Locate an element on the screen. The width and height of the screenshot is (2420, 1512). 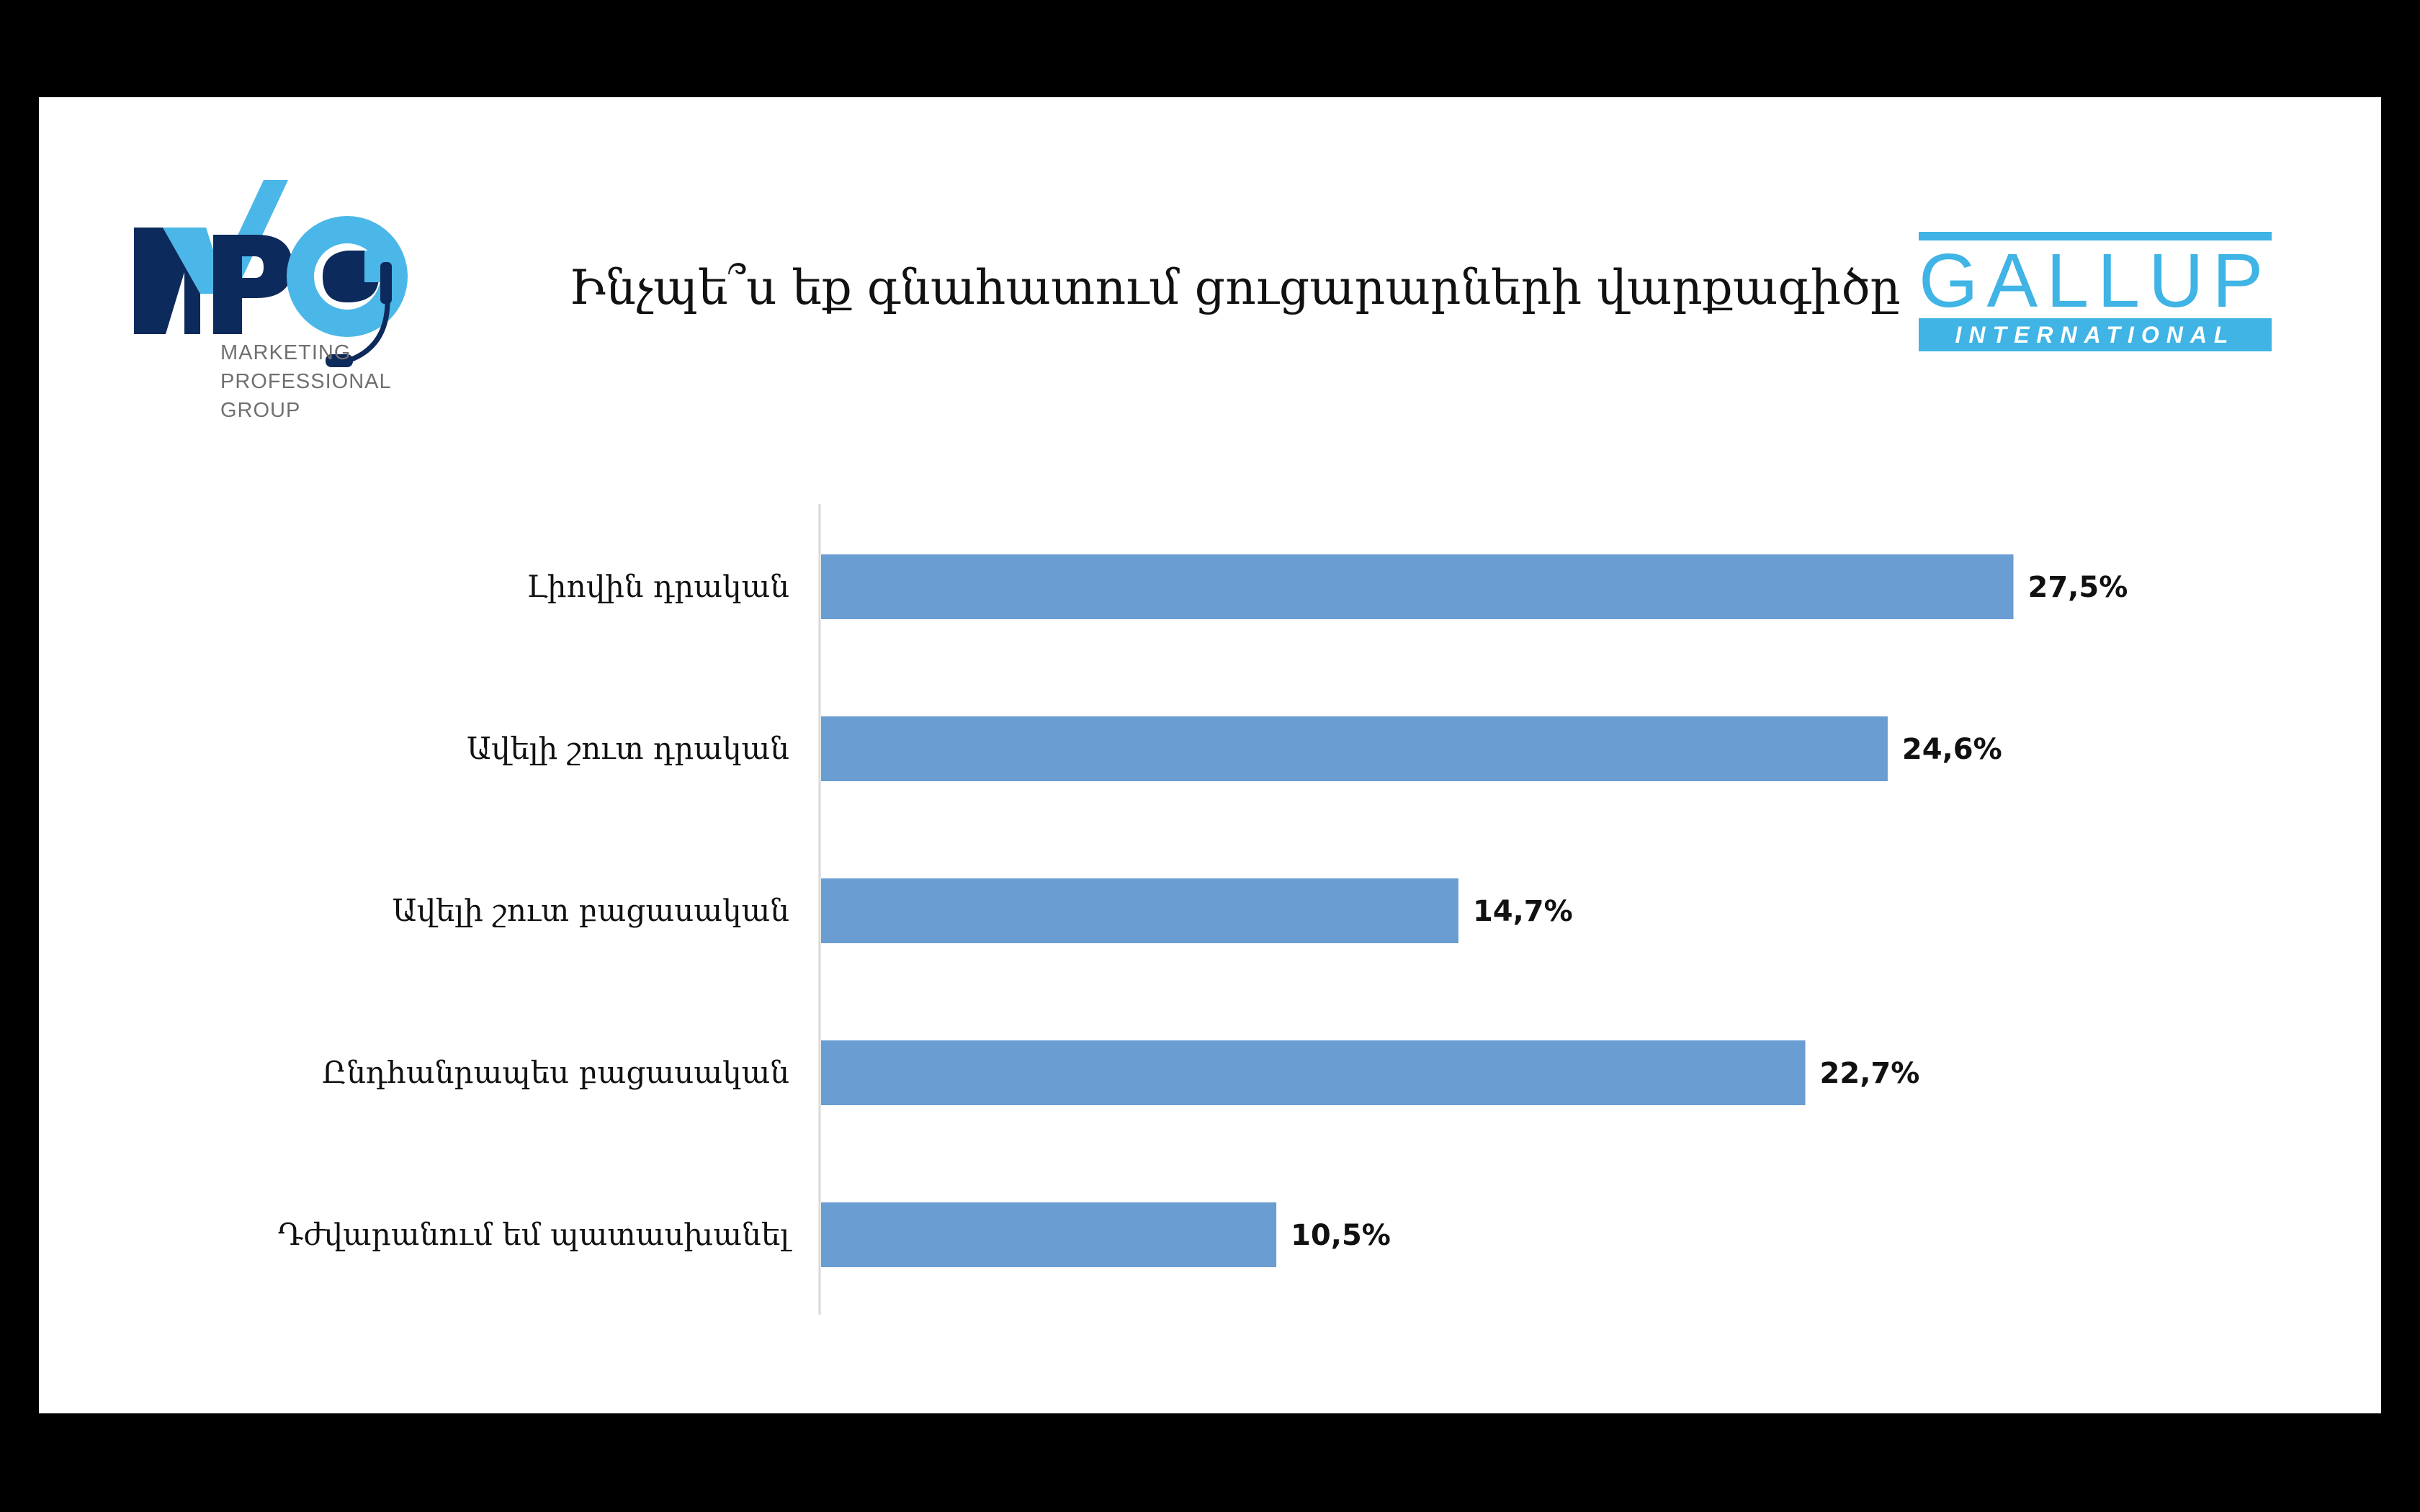
category-label-3: Ավելի շուտ բացասական is located at coordinates (591, 910).